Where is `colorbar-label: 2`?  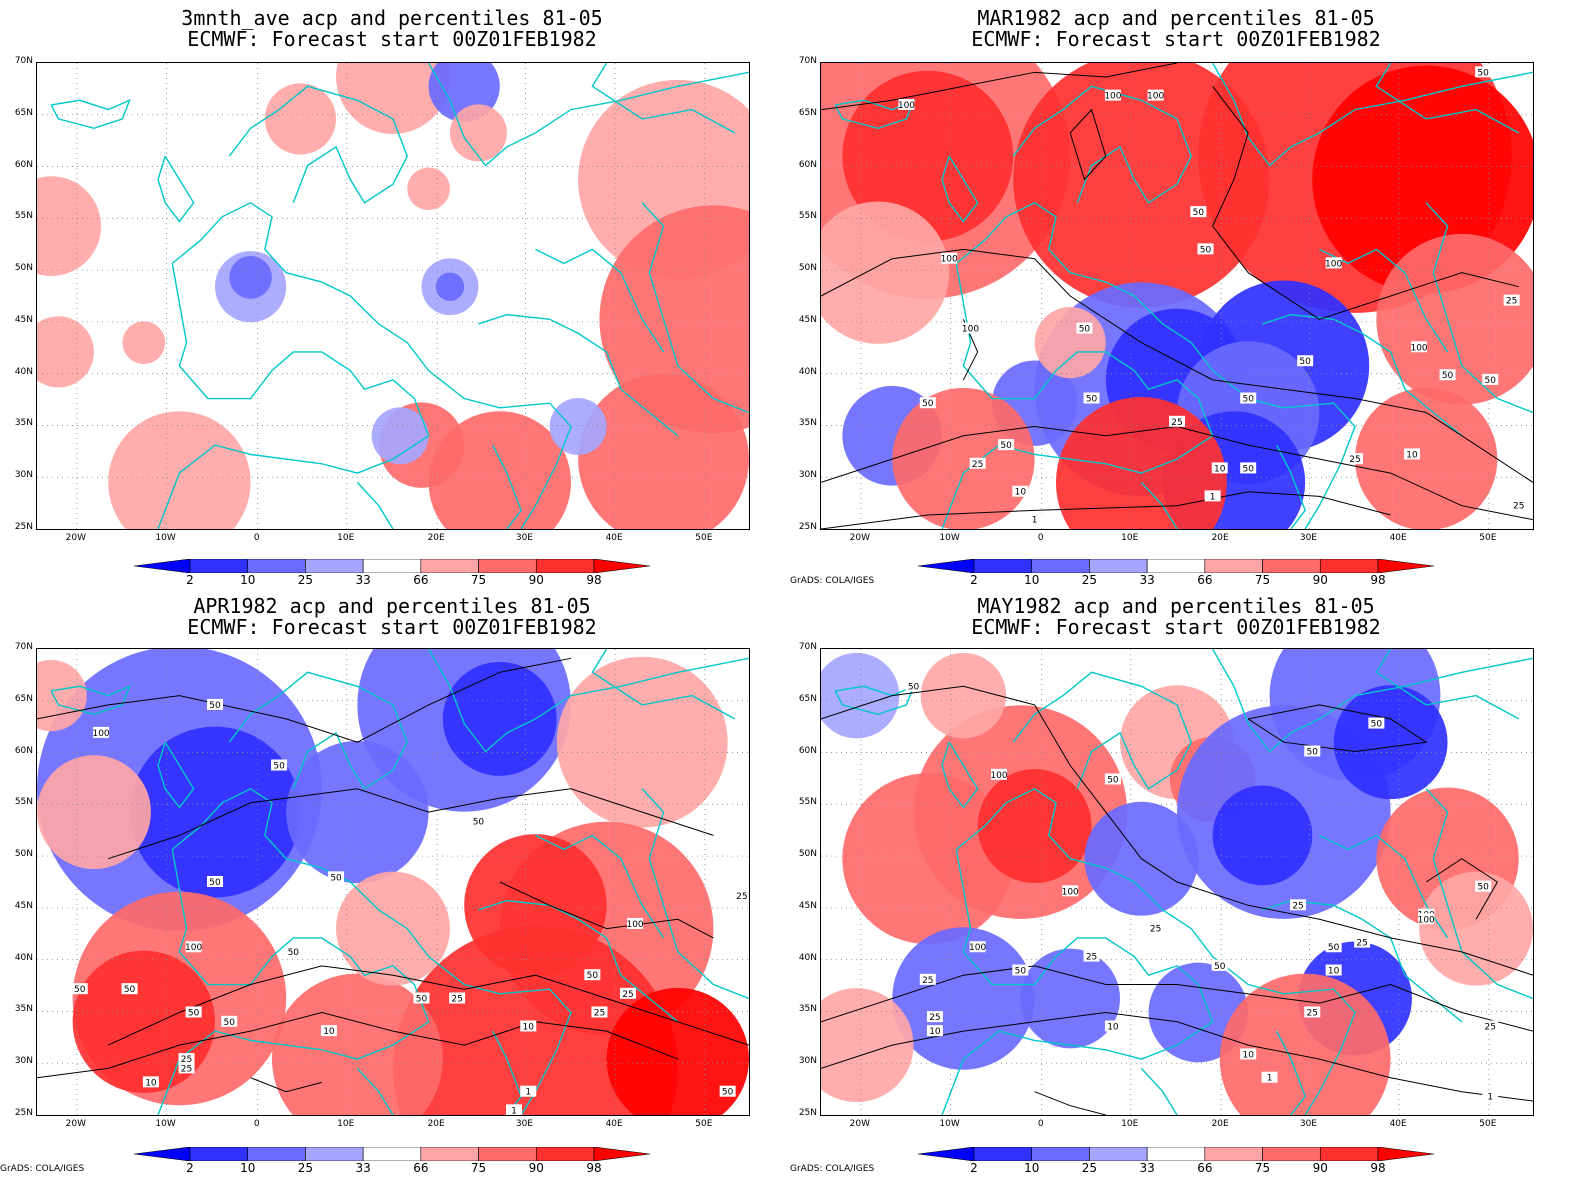
colorbar-label: 2 is located at coordinates (190, 580).